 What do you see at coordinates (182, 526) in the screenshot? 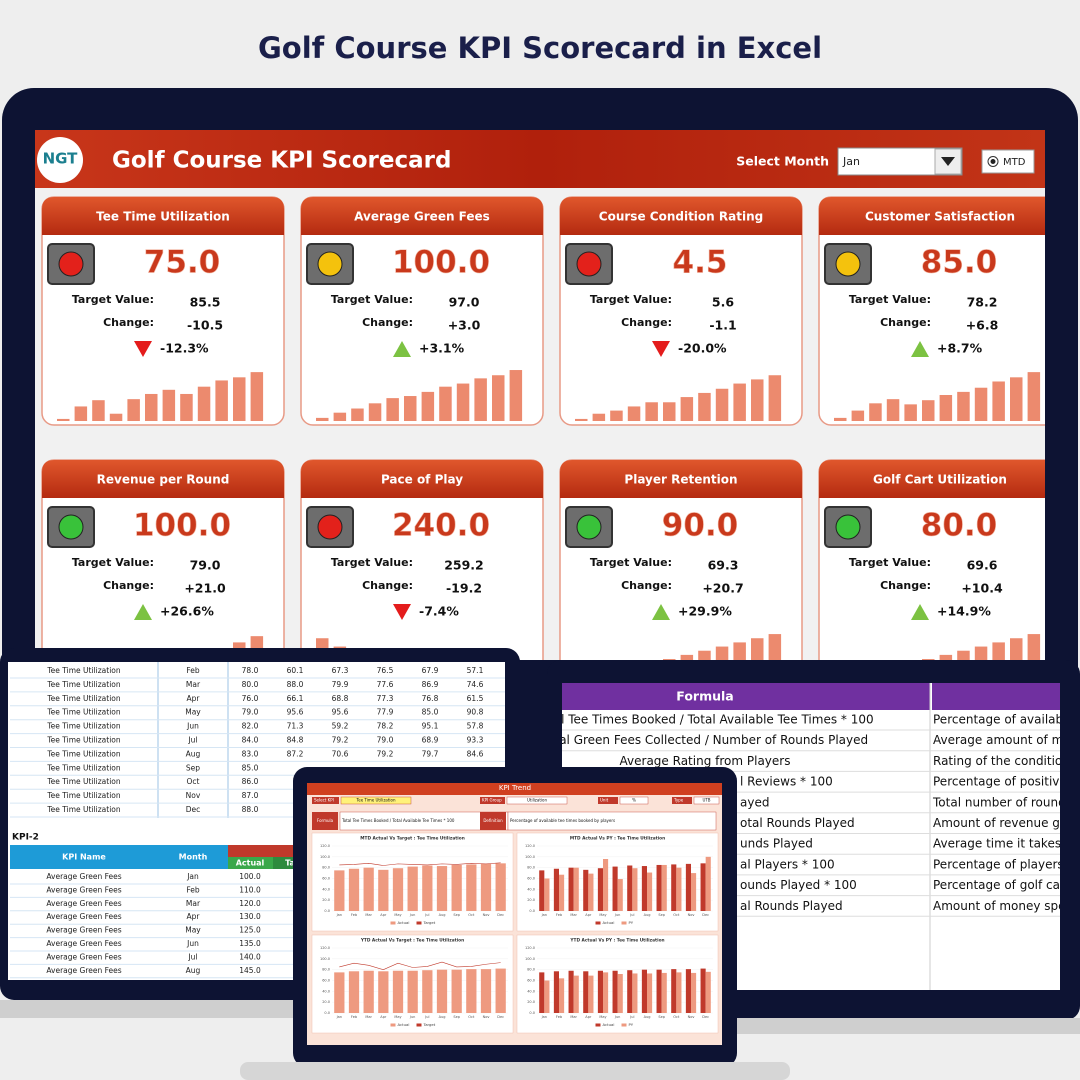
I see `kpi-value: 100.0` at bounding box center [182, 526].